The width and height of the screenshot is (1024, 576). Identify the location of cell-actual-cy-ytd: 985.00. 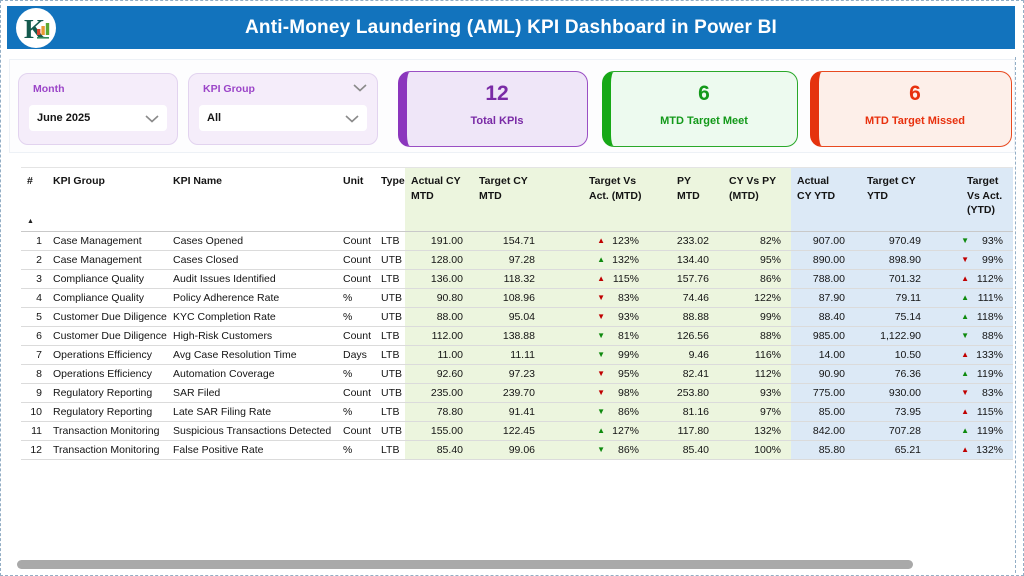
(823, 336).